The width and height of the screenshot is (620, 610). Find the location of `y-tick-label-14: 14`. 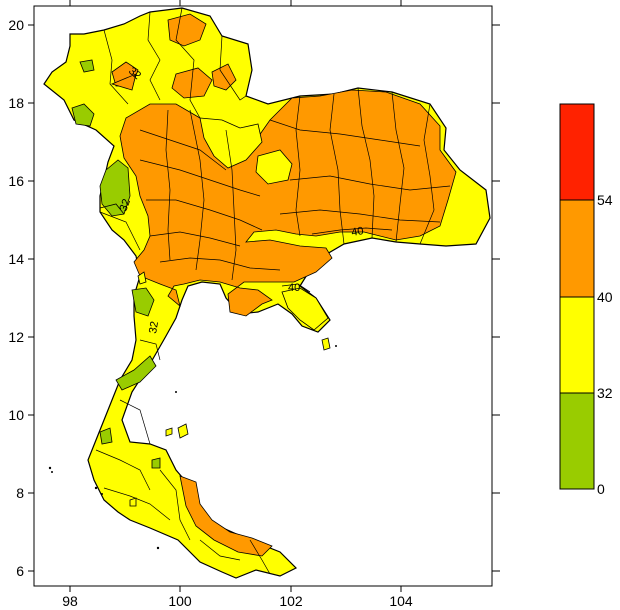

y-tick-label-14: 14 is located at coordinates (16, 259).